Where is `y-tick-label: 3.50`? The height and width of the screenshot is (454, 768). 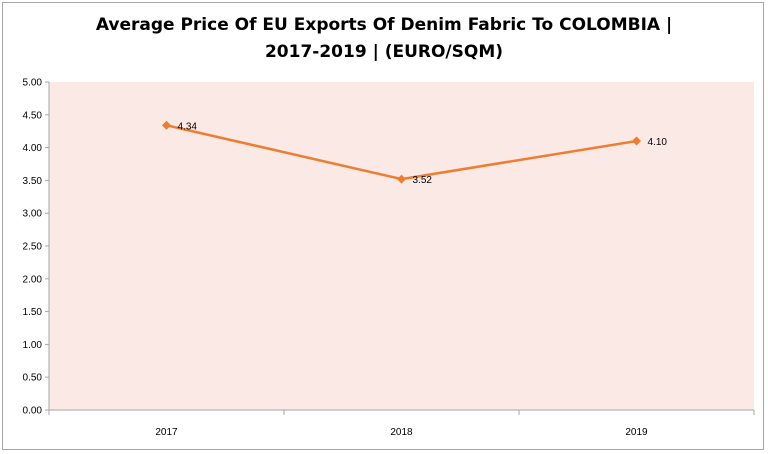
y-tick-label: 3.50 is located at coordinates (33, 181).